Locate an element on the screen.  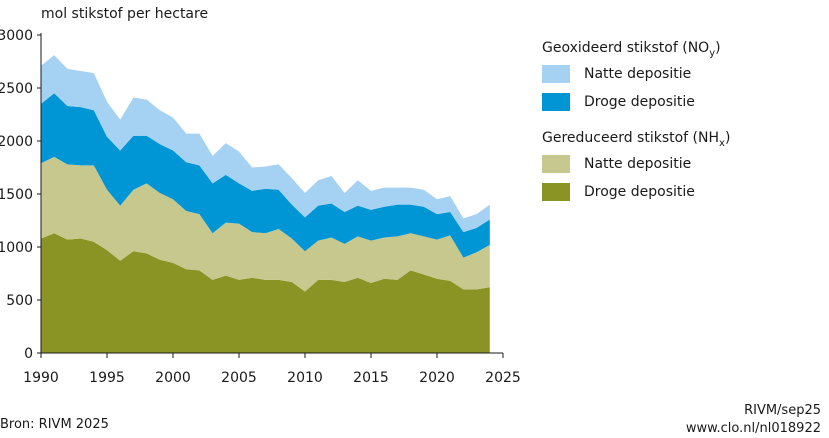
x-tick-label: 2020 is located at coordinates (437, 378).